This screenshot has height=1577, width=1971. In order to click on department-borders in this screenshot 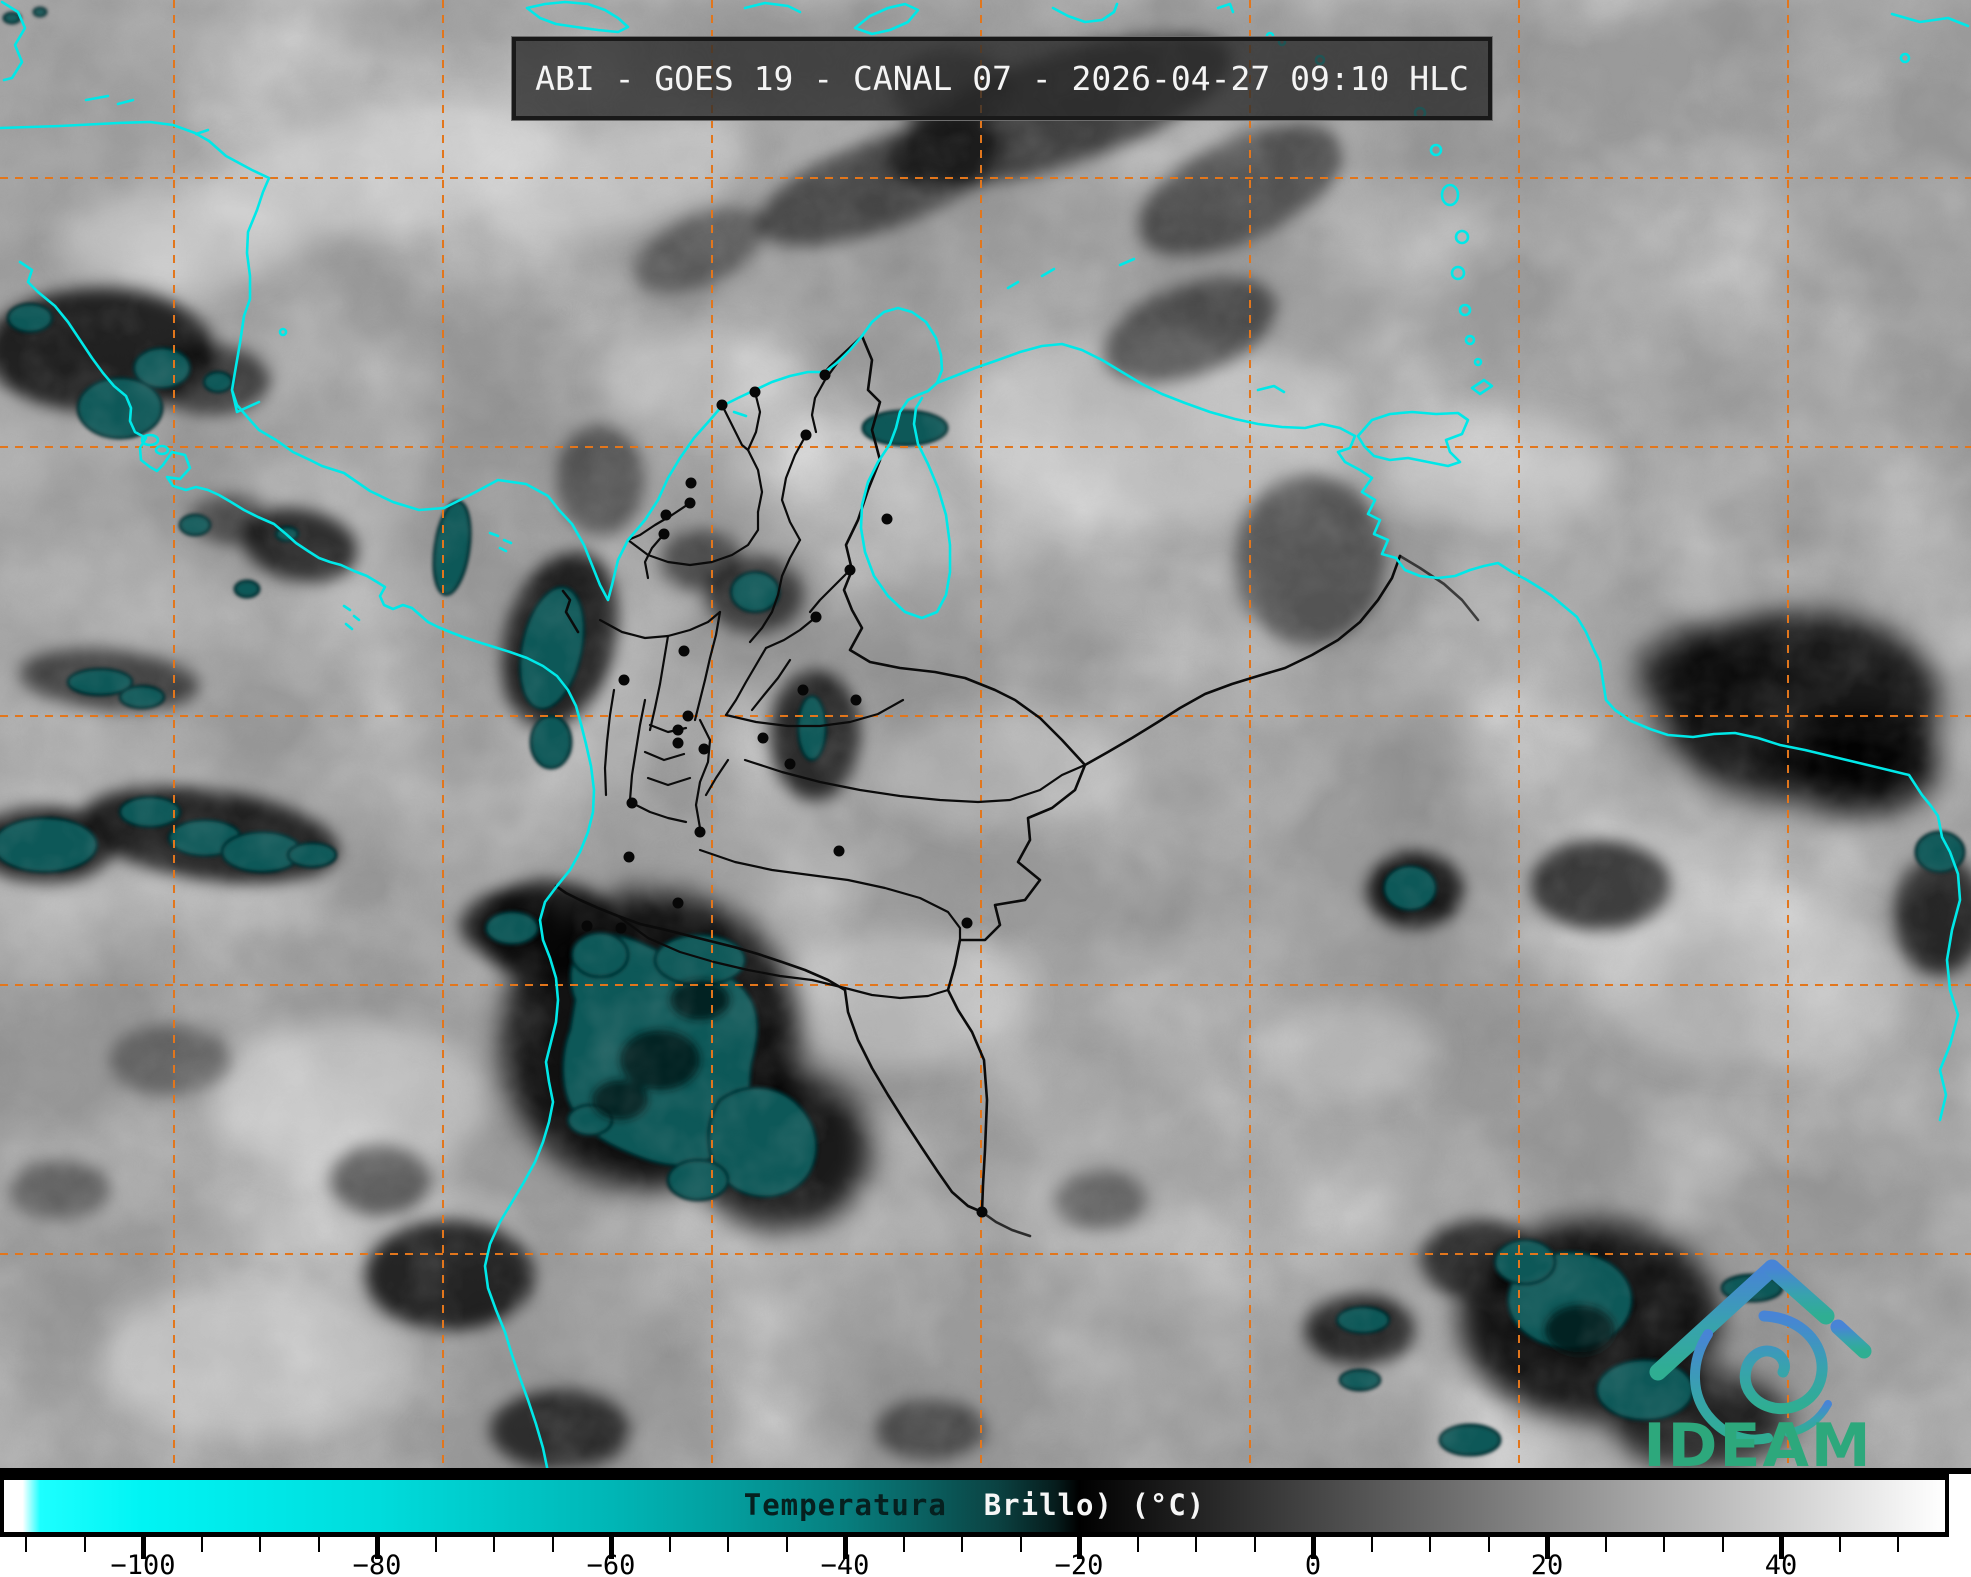, I will do `click(842, 667)`.